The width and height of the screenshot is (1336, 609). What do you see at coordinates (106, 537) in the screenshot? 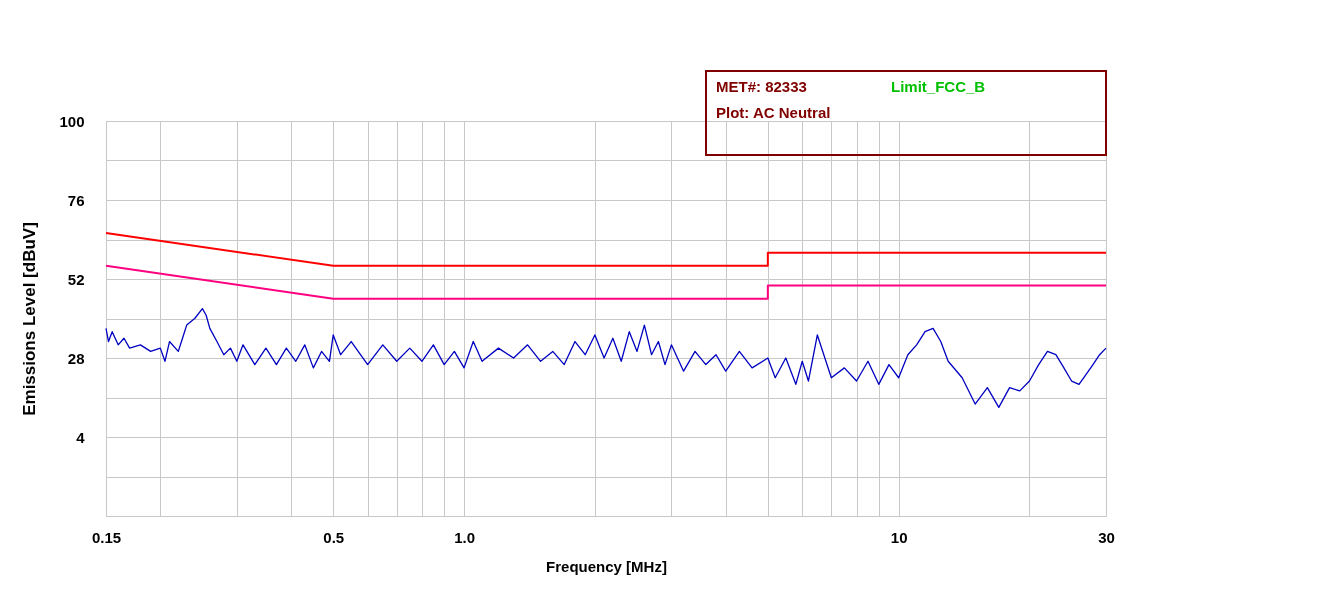
I see `x-tick-label: 0.15` at bounding box center [106, 537].